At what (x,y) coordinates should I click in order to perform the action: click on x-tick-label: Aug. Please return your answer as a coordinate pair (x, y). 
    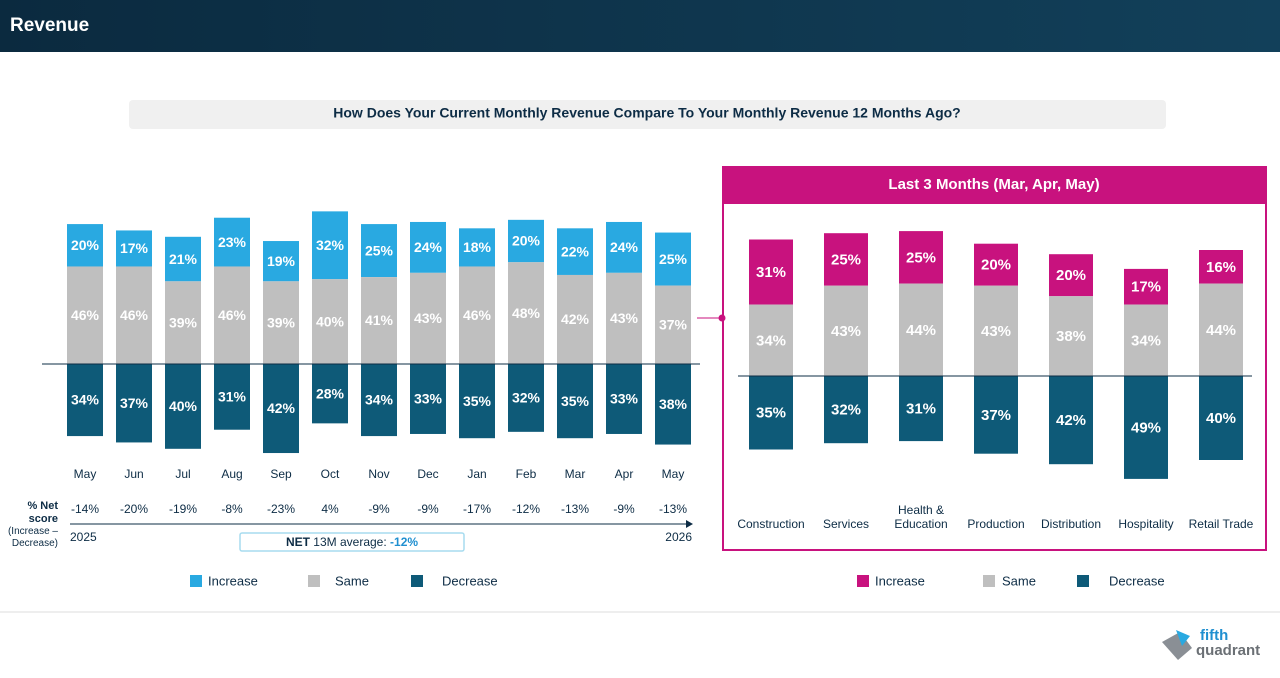
    Looking at the image, I should click on (231, 474).